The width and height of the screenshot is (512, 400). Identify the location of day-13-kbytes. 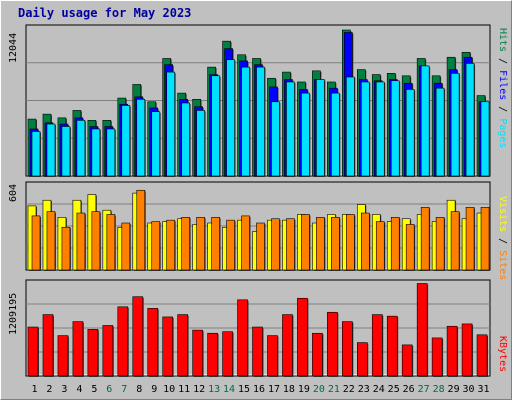
(213, 354).